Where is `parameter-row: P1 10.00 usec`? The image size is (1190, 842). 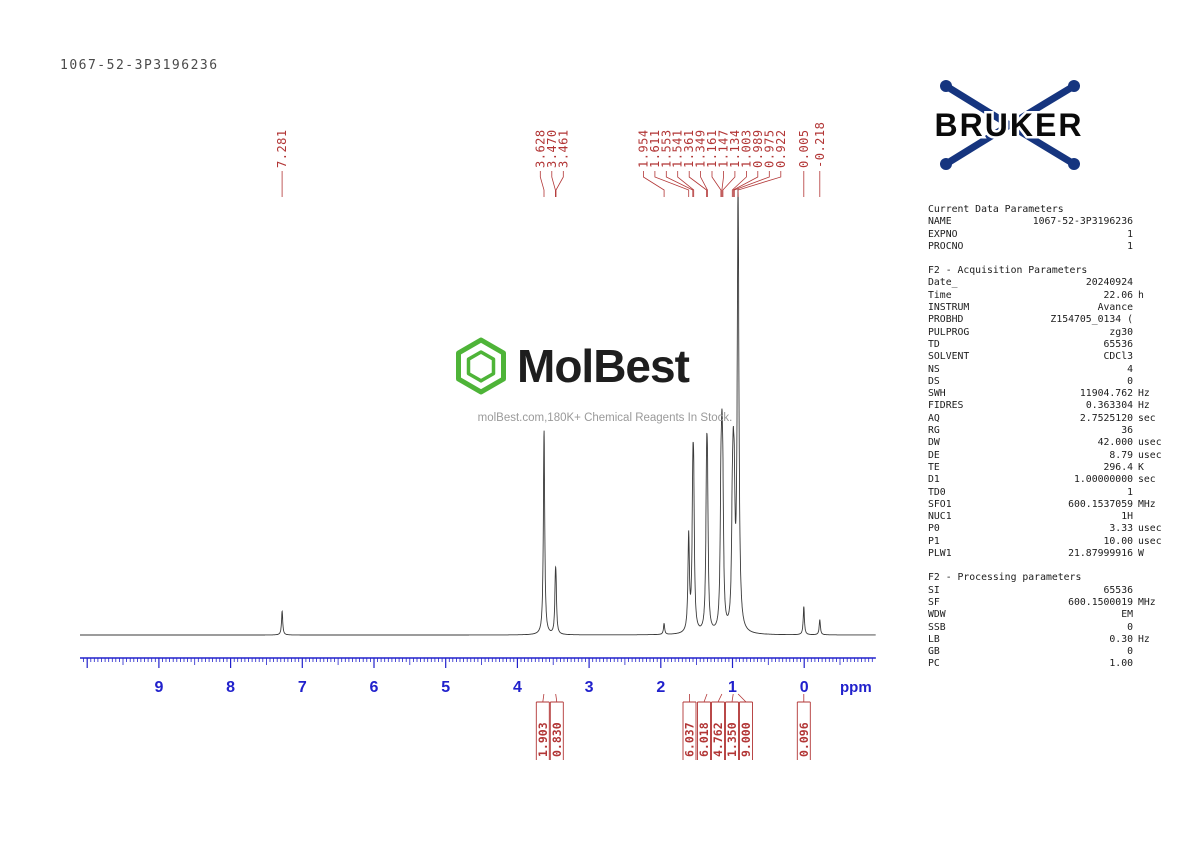 parameter-row: P1 10.00 usec is located at coordinates (1051, 542).